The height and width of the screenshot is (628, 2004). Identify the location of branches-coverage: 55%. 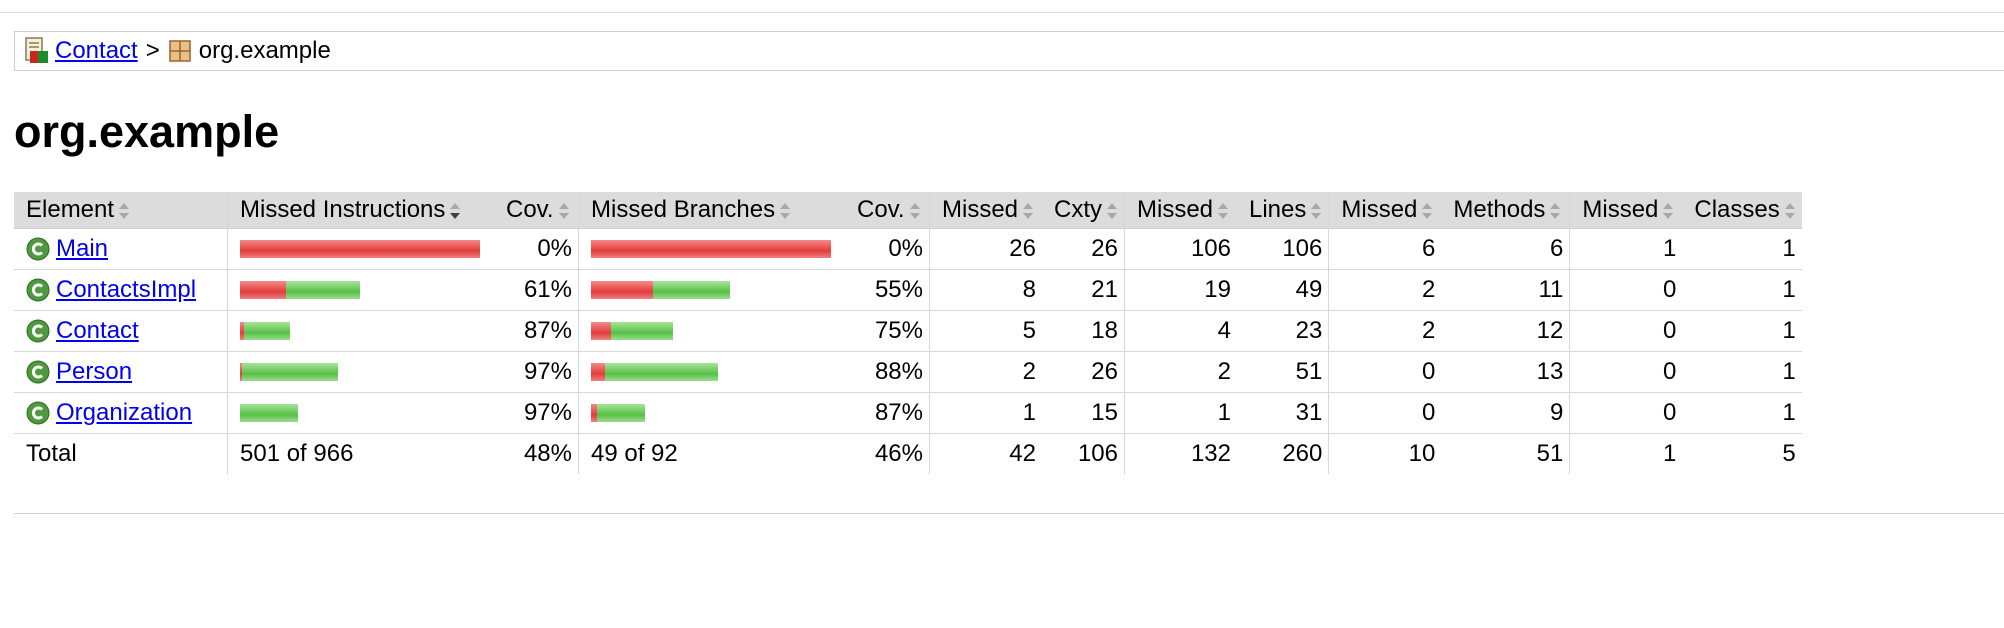
(887, 290).